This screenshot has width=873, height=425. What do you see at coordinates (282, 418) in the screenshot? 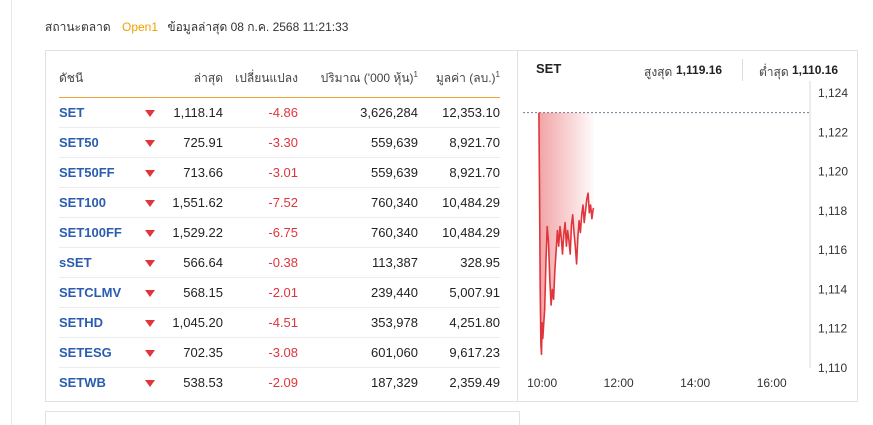
I see `lower-panel` at bounding box center [282, 418].